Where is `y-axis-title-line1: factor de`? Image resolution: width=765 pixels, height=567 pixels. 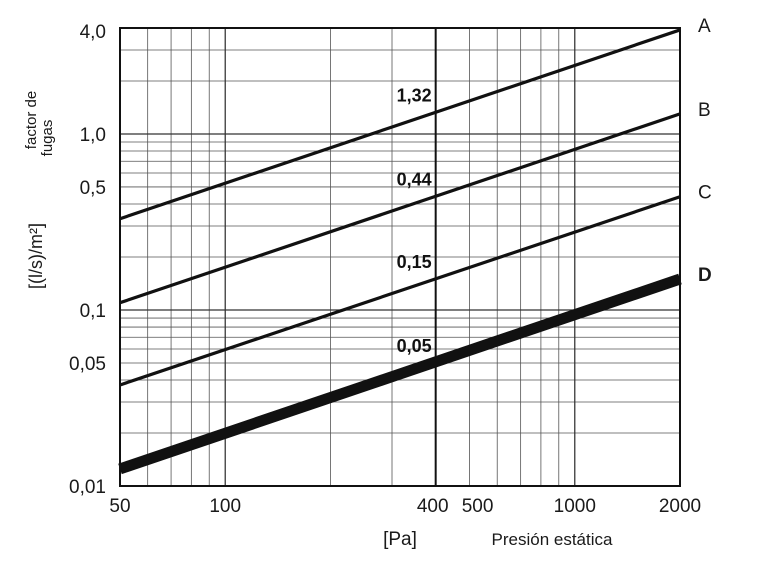
y-axis-title-line1: factor de is located at coordinates (31, 120).